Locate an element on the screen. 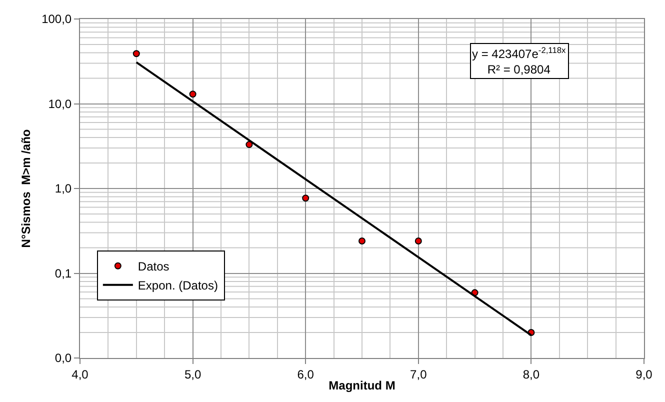 Image resolution: width=665 pixels, height=402 pixels. x-tick-label: 4,0 is located at coordinates (80, 374).